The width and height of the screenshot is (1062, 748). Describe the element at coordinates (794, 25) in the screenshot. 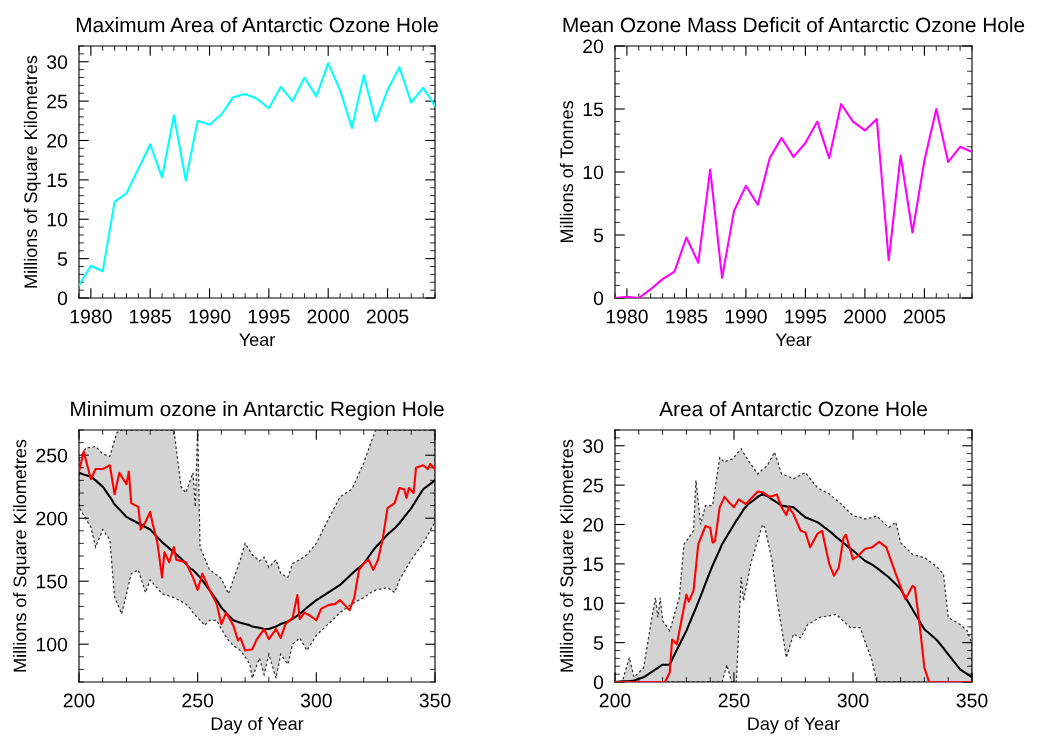

I see `chart-title: Mean Ozone Mass Deficit of Antarctic Ozone Hole` at that location.